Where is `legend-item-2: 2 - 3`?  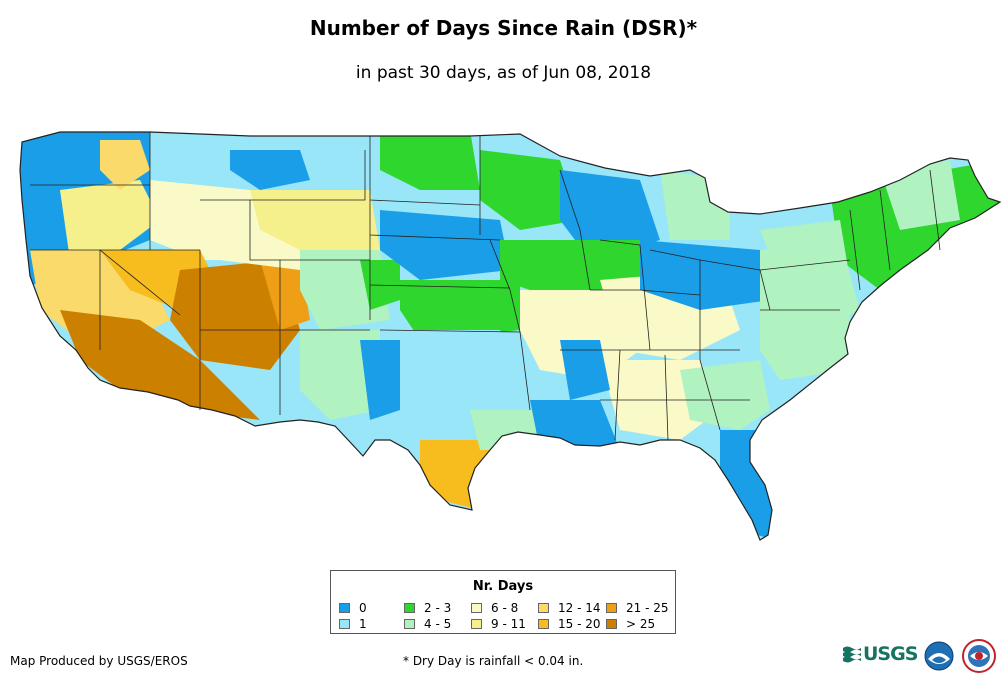
legend-item-2: 2 - 3 is located at coordinates (427, 608).